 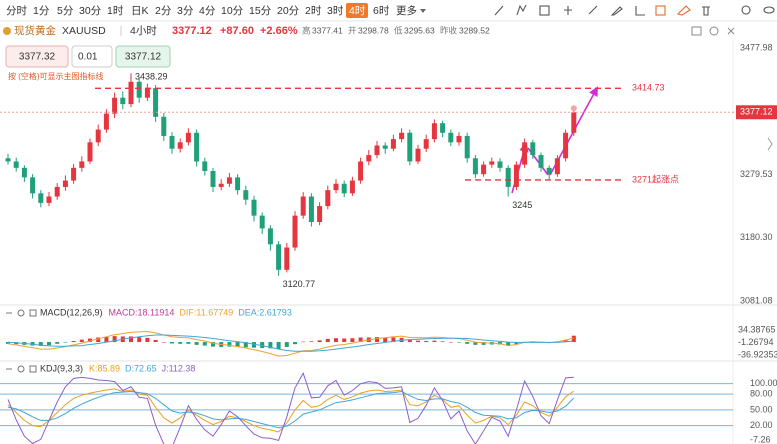 I want to click on sell-price: 3377.32, so click(x=37, y=57).